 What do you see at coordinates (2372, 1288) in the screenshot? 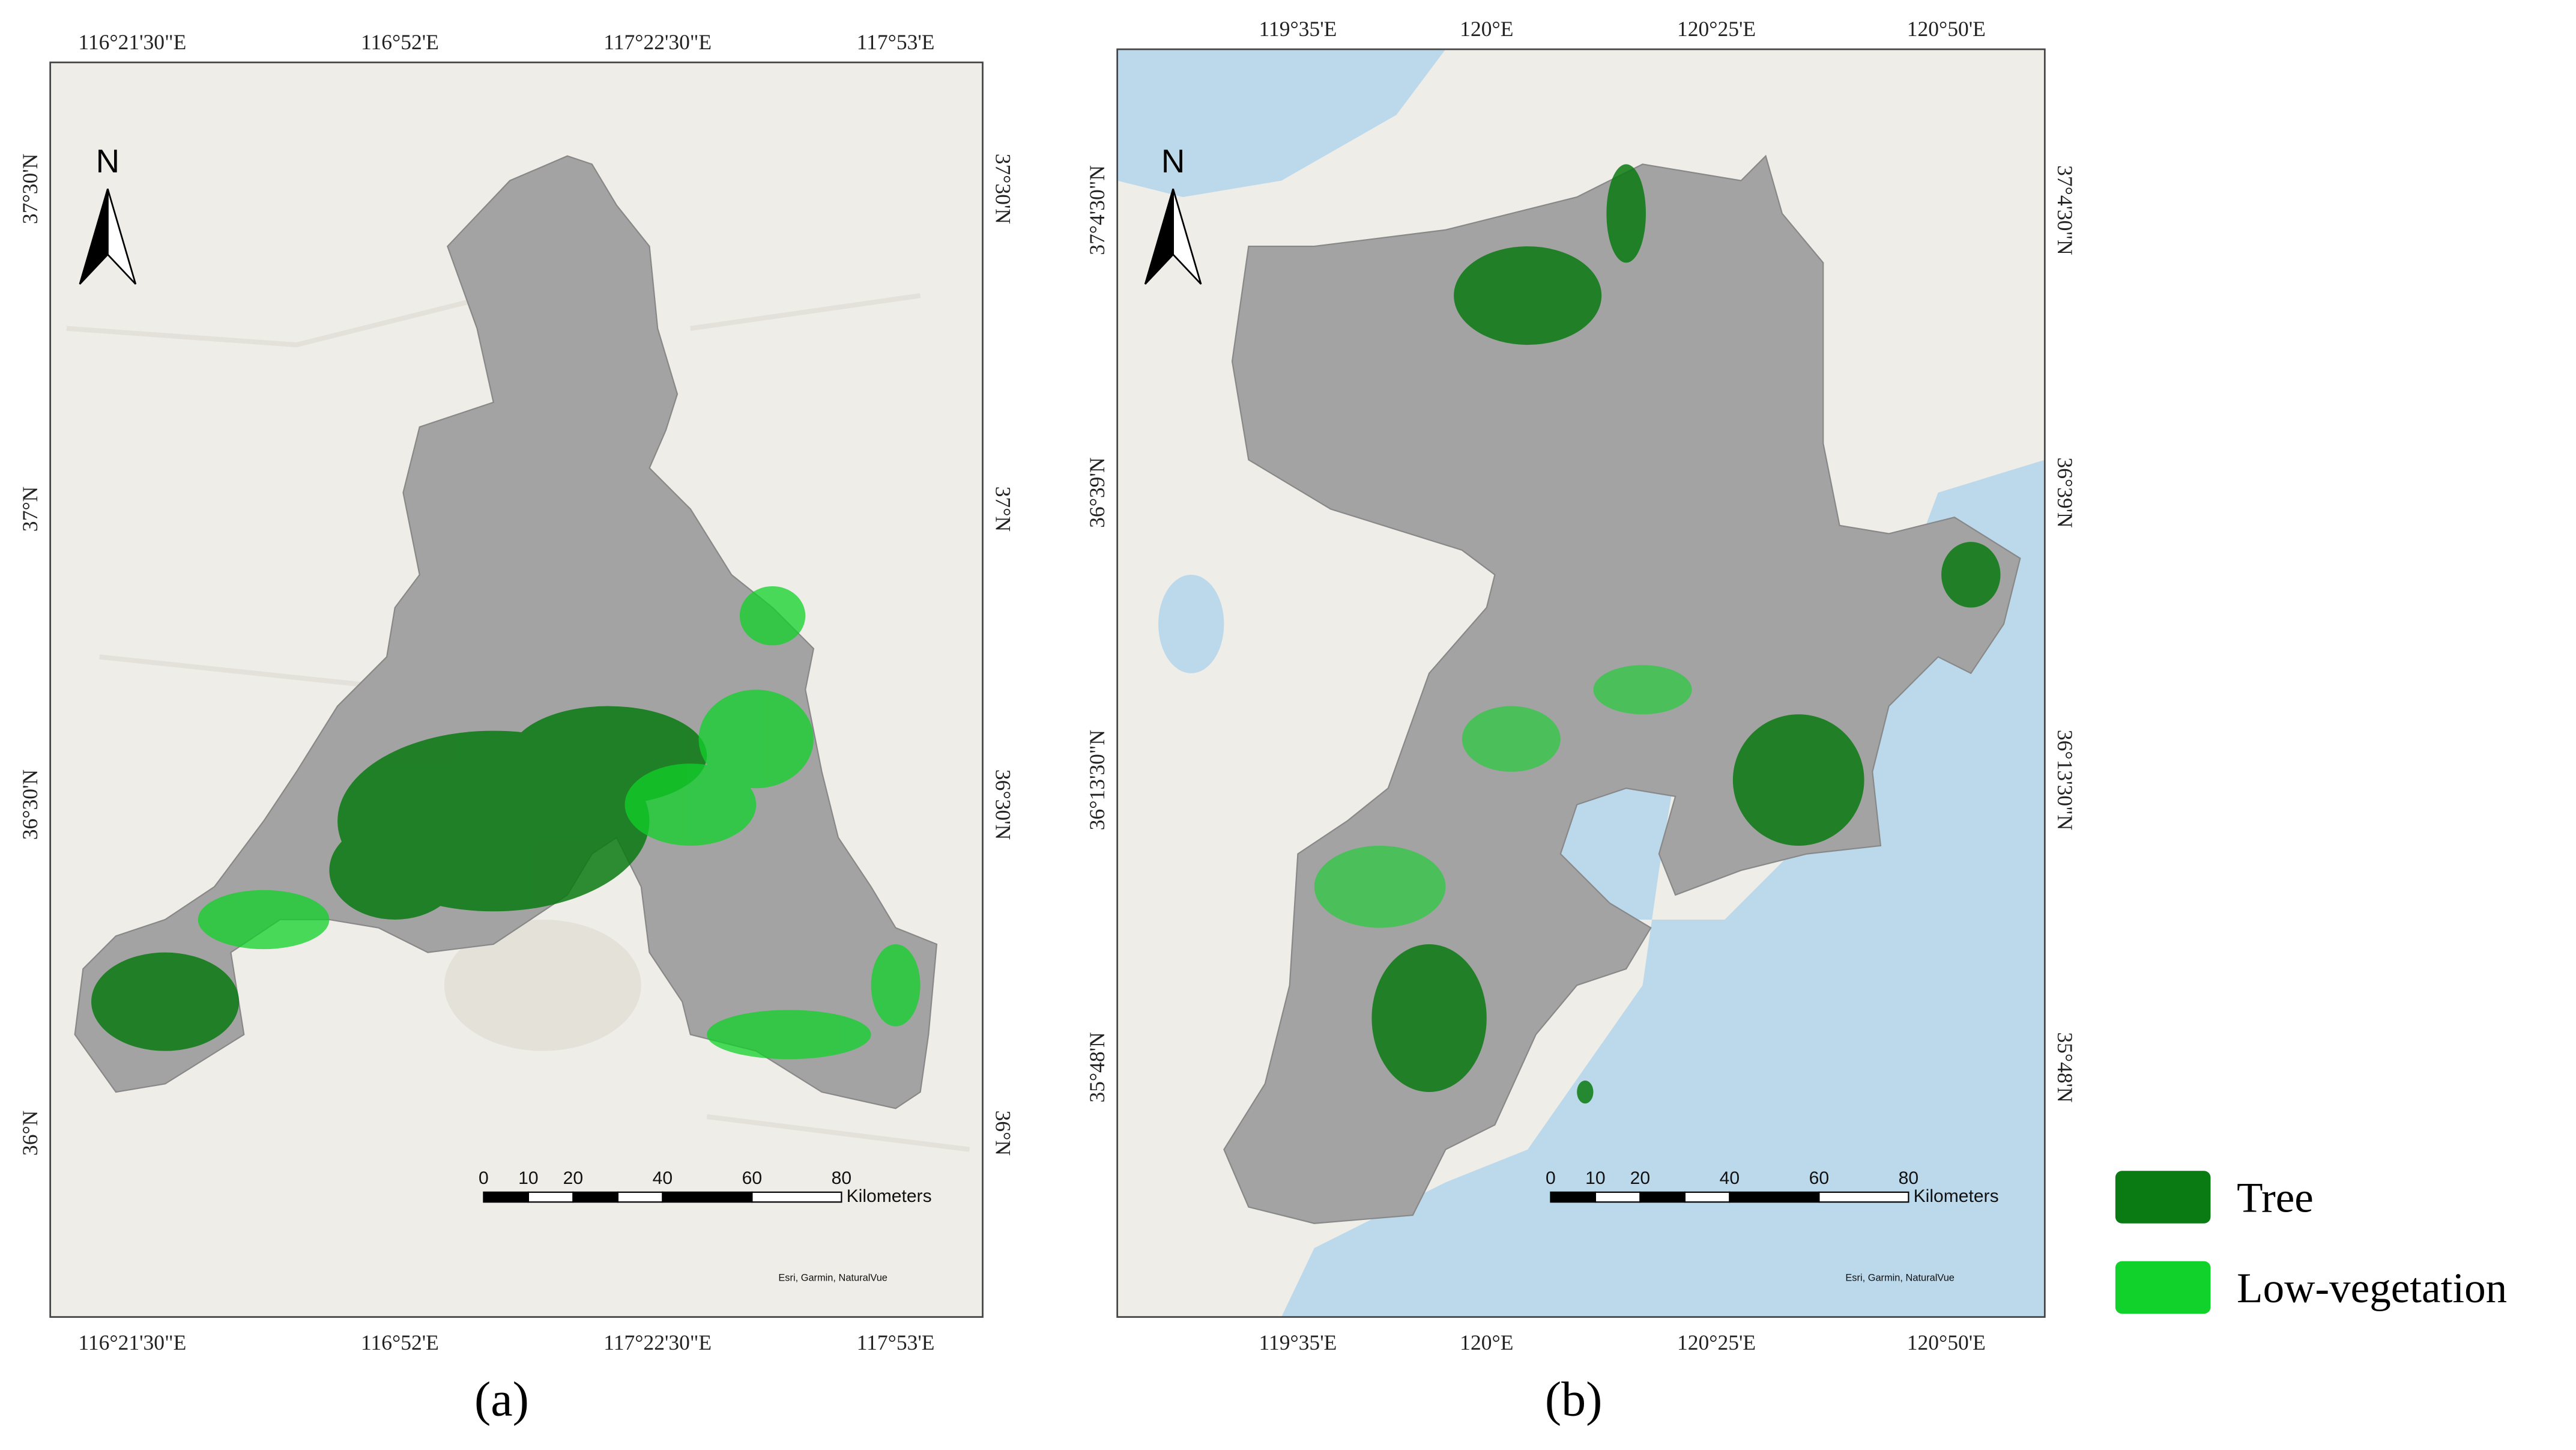
I see `legend-label: Low-vegetation` at bounding box center [2372, 1288].